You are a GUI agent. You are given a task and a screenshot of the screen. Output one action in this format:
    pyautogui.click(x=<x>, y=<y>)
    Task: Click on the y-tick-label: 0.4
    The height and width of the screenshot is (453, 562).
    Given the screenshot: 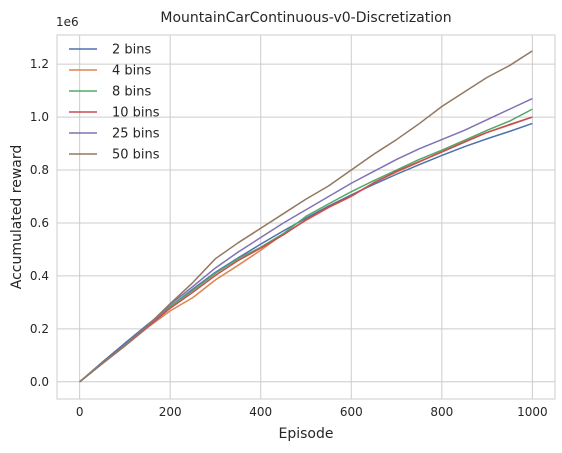 What is the action you would take?
    pyautogui.click(x=39, y=276)
    